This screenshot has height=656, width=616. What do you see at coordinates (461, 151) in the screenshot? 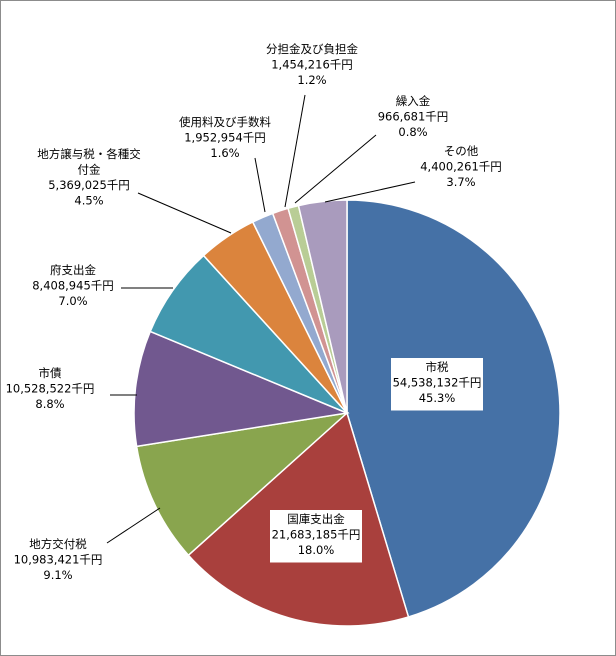
I see `data-label-10-category: その他` at bounding box center [461, 151].